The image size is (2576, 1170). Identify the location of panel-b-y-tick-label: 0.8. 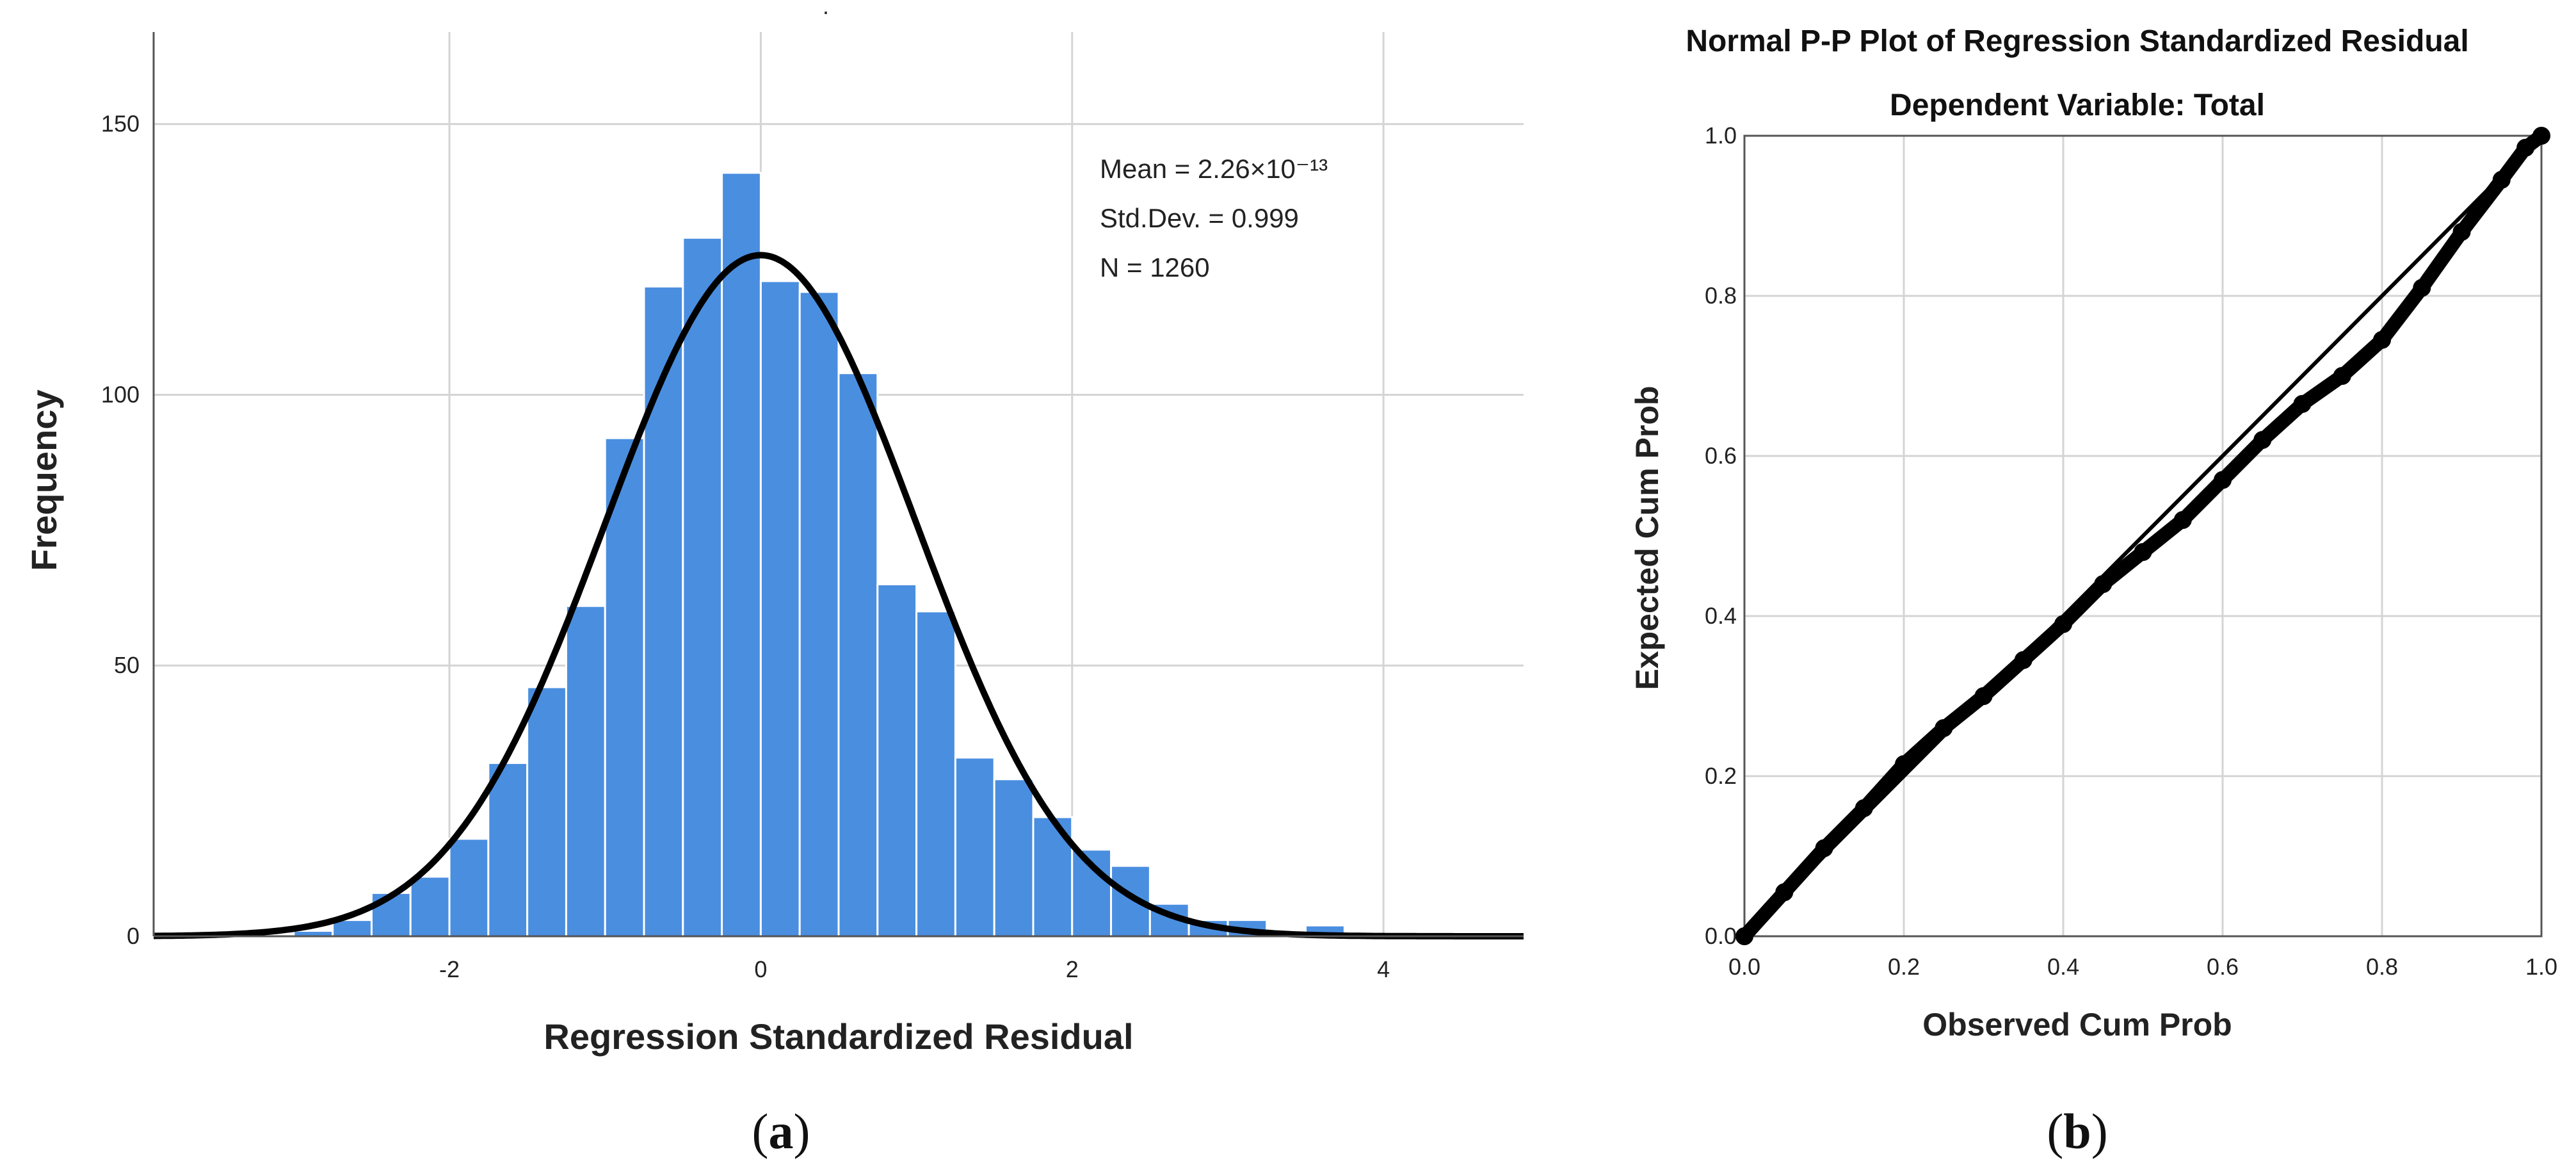
(1721, 295).